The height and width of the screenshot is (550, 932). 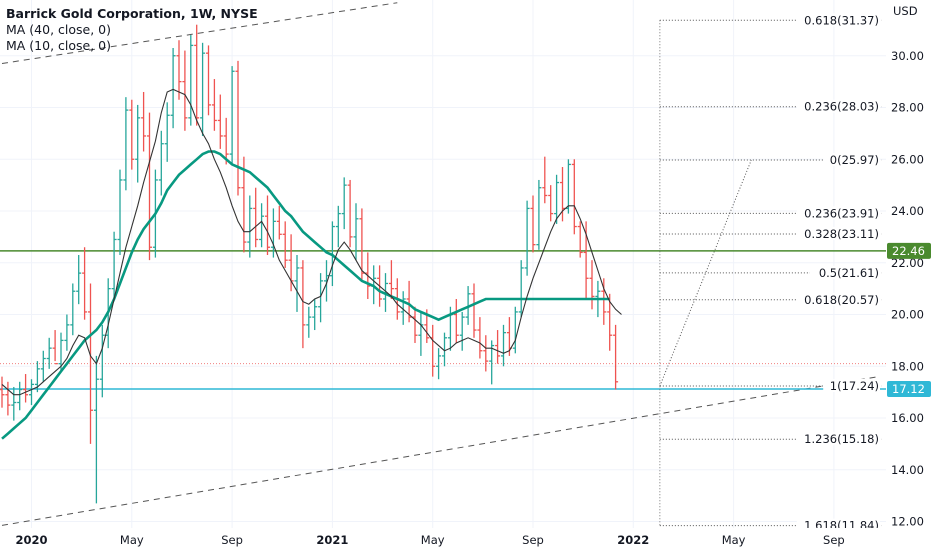 What do you see at coordinates (907, 315) in the screenshot?
I see `price-tick-label: 20.00` at bounding box center [907, 315].